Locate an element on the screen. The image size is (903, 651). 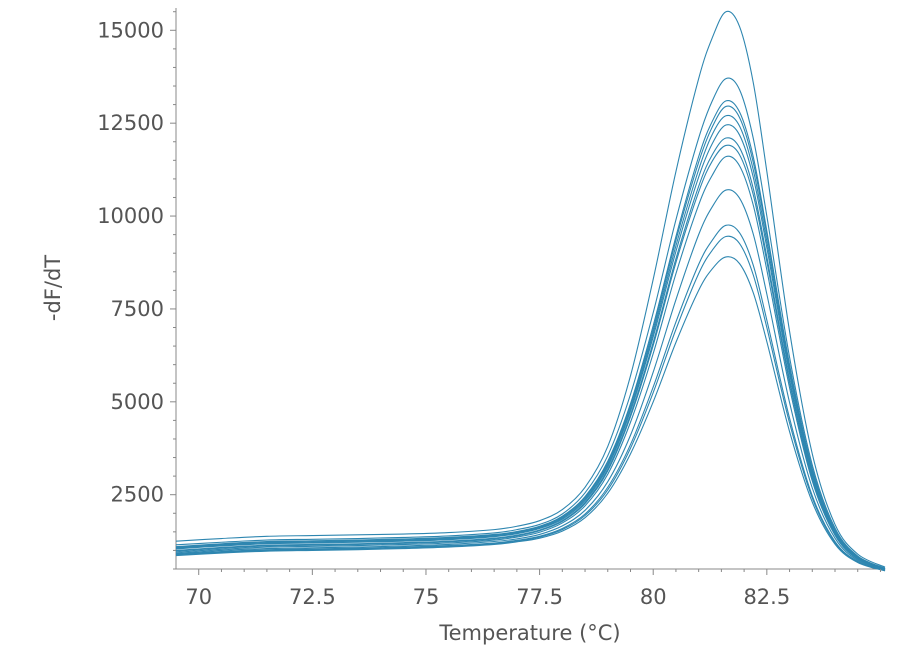
x-tick-label: 72.5 is located at coordinates (312, 597).